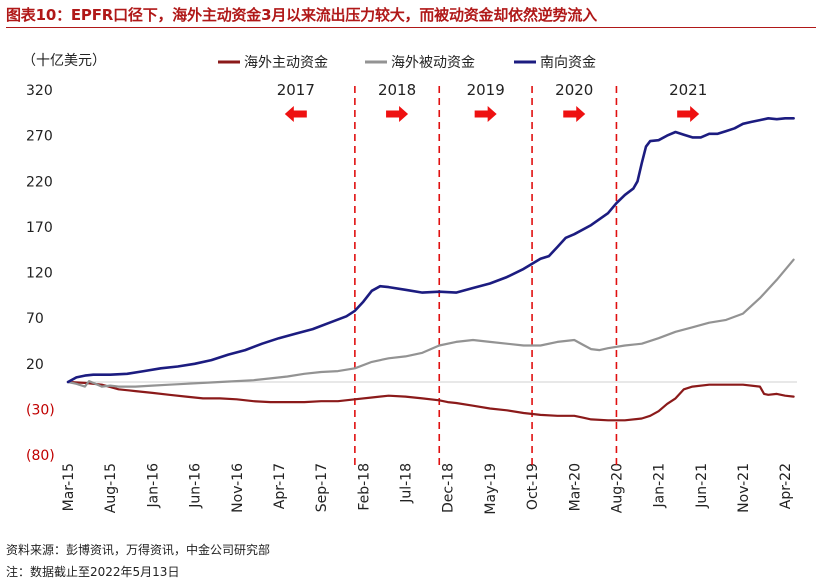  What do you see at coordinates (322, 487) in the screenshot?
I see `x-tick-label: Sep-17` at bounding box center [322, 487].